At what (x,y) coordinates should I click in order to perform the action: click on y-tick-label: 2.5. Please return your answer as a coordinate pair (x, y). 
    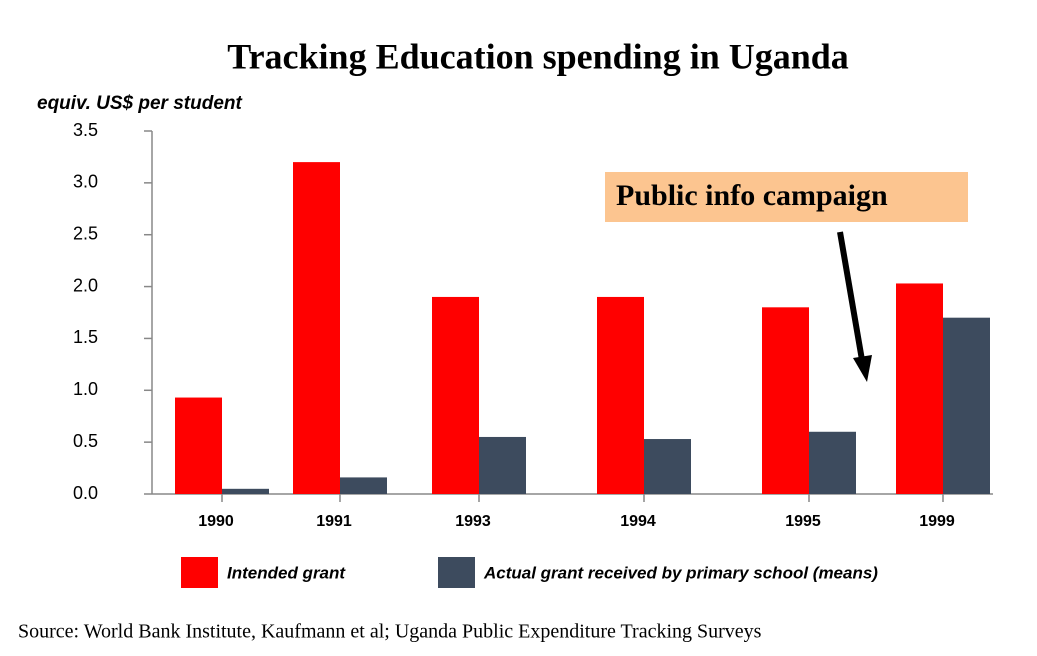
    Looking at the image, I should click on (85, 233).